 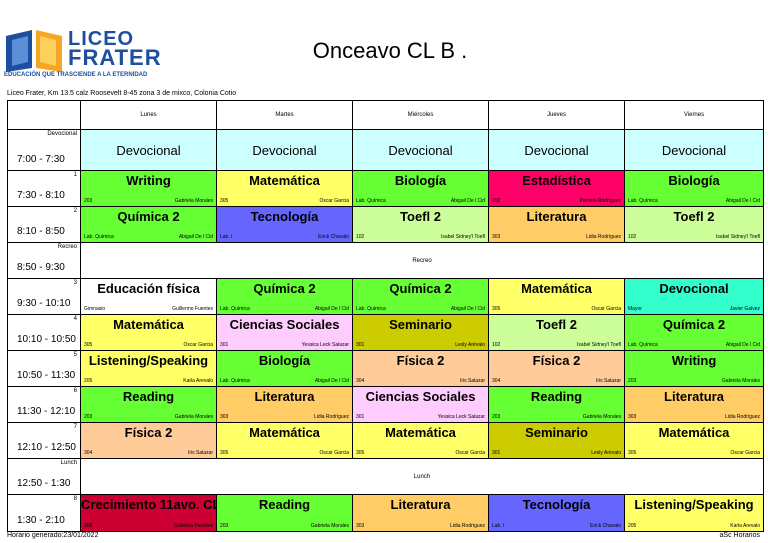 What do you see at coordinates (76, 75) in the screenshot?
I see `logo-tagline: EDUCACIÓN QUE TRASCIENDE A LA ETERNIDAD` at bounding box center [76, 75].